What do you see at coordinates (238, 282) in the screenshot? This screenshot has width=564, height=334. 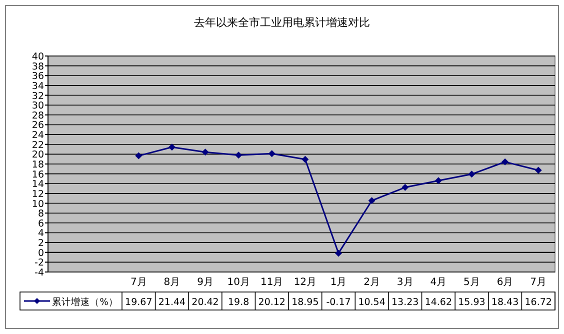 I see `x-tick-label: 10月` at bounding box center [238, 282].